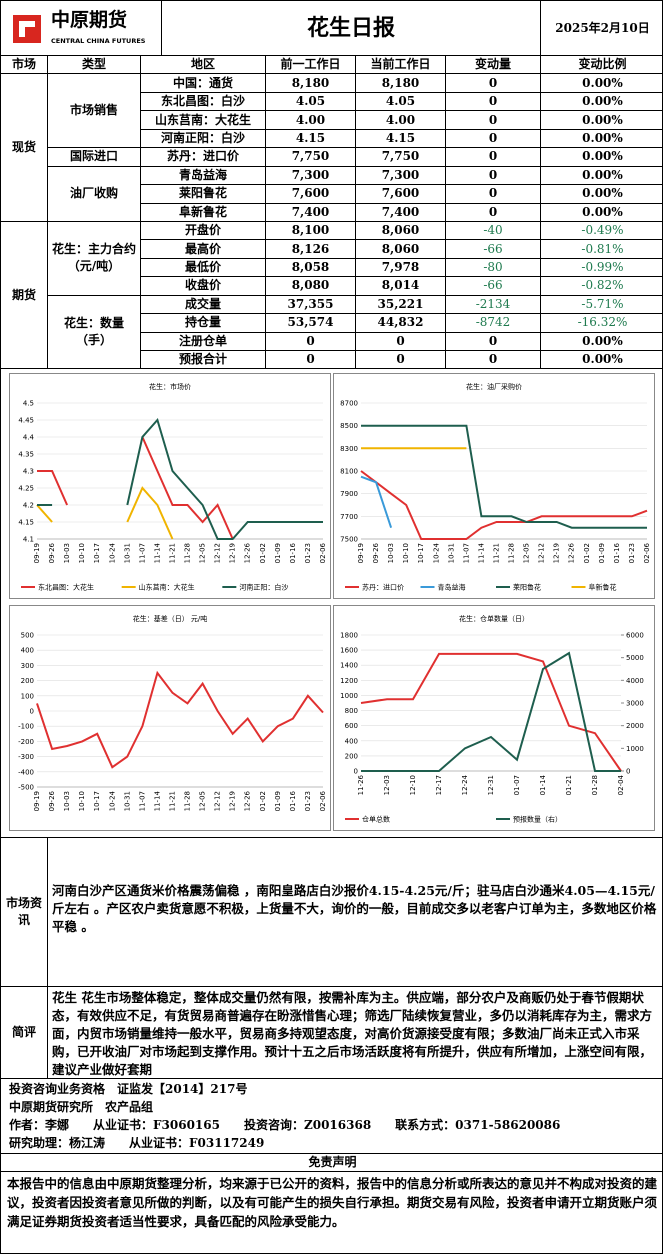 Image resolution: width=663 pixels, height=1254 pixels. I want to click on x-tick-label: 01-28, so click(595, 785).